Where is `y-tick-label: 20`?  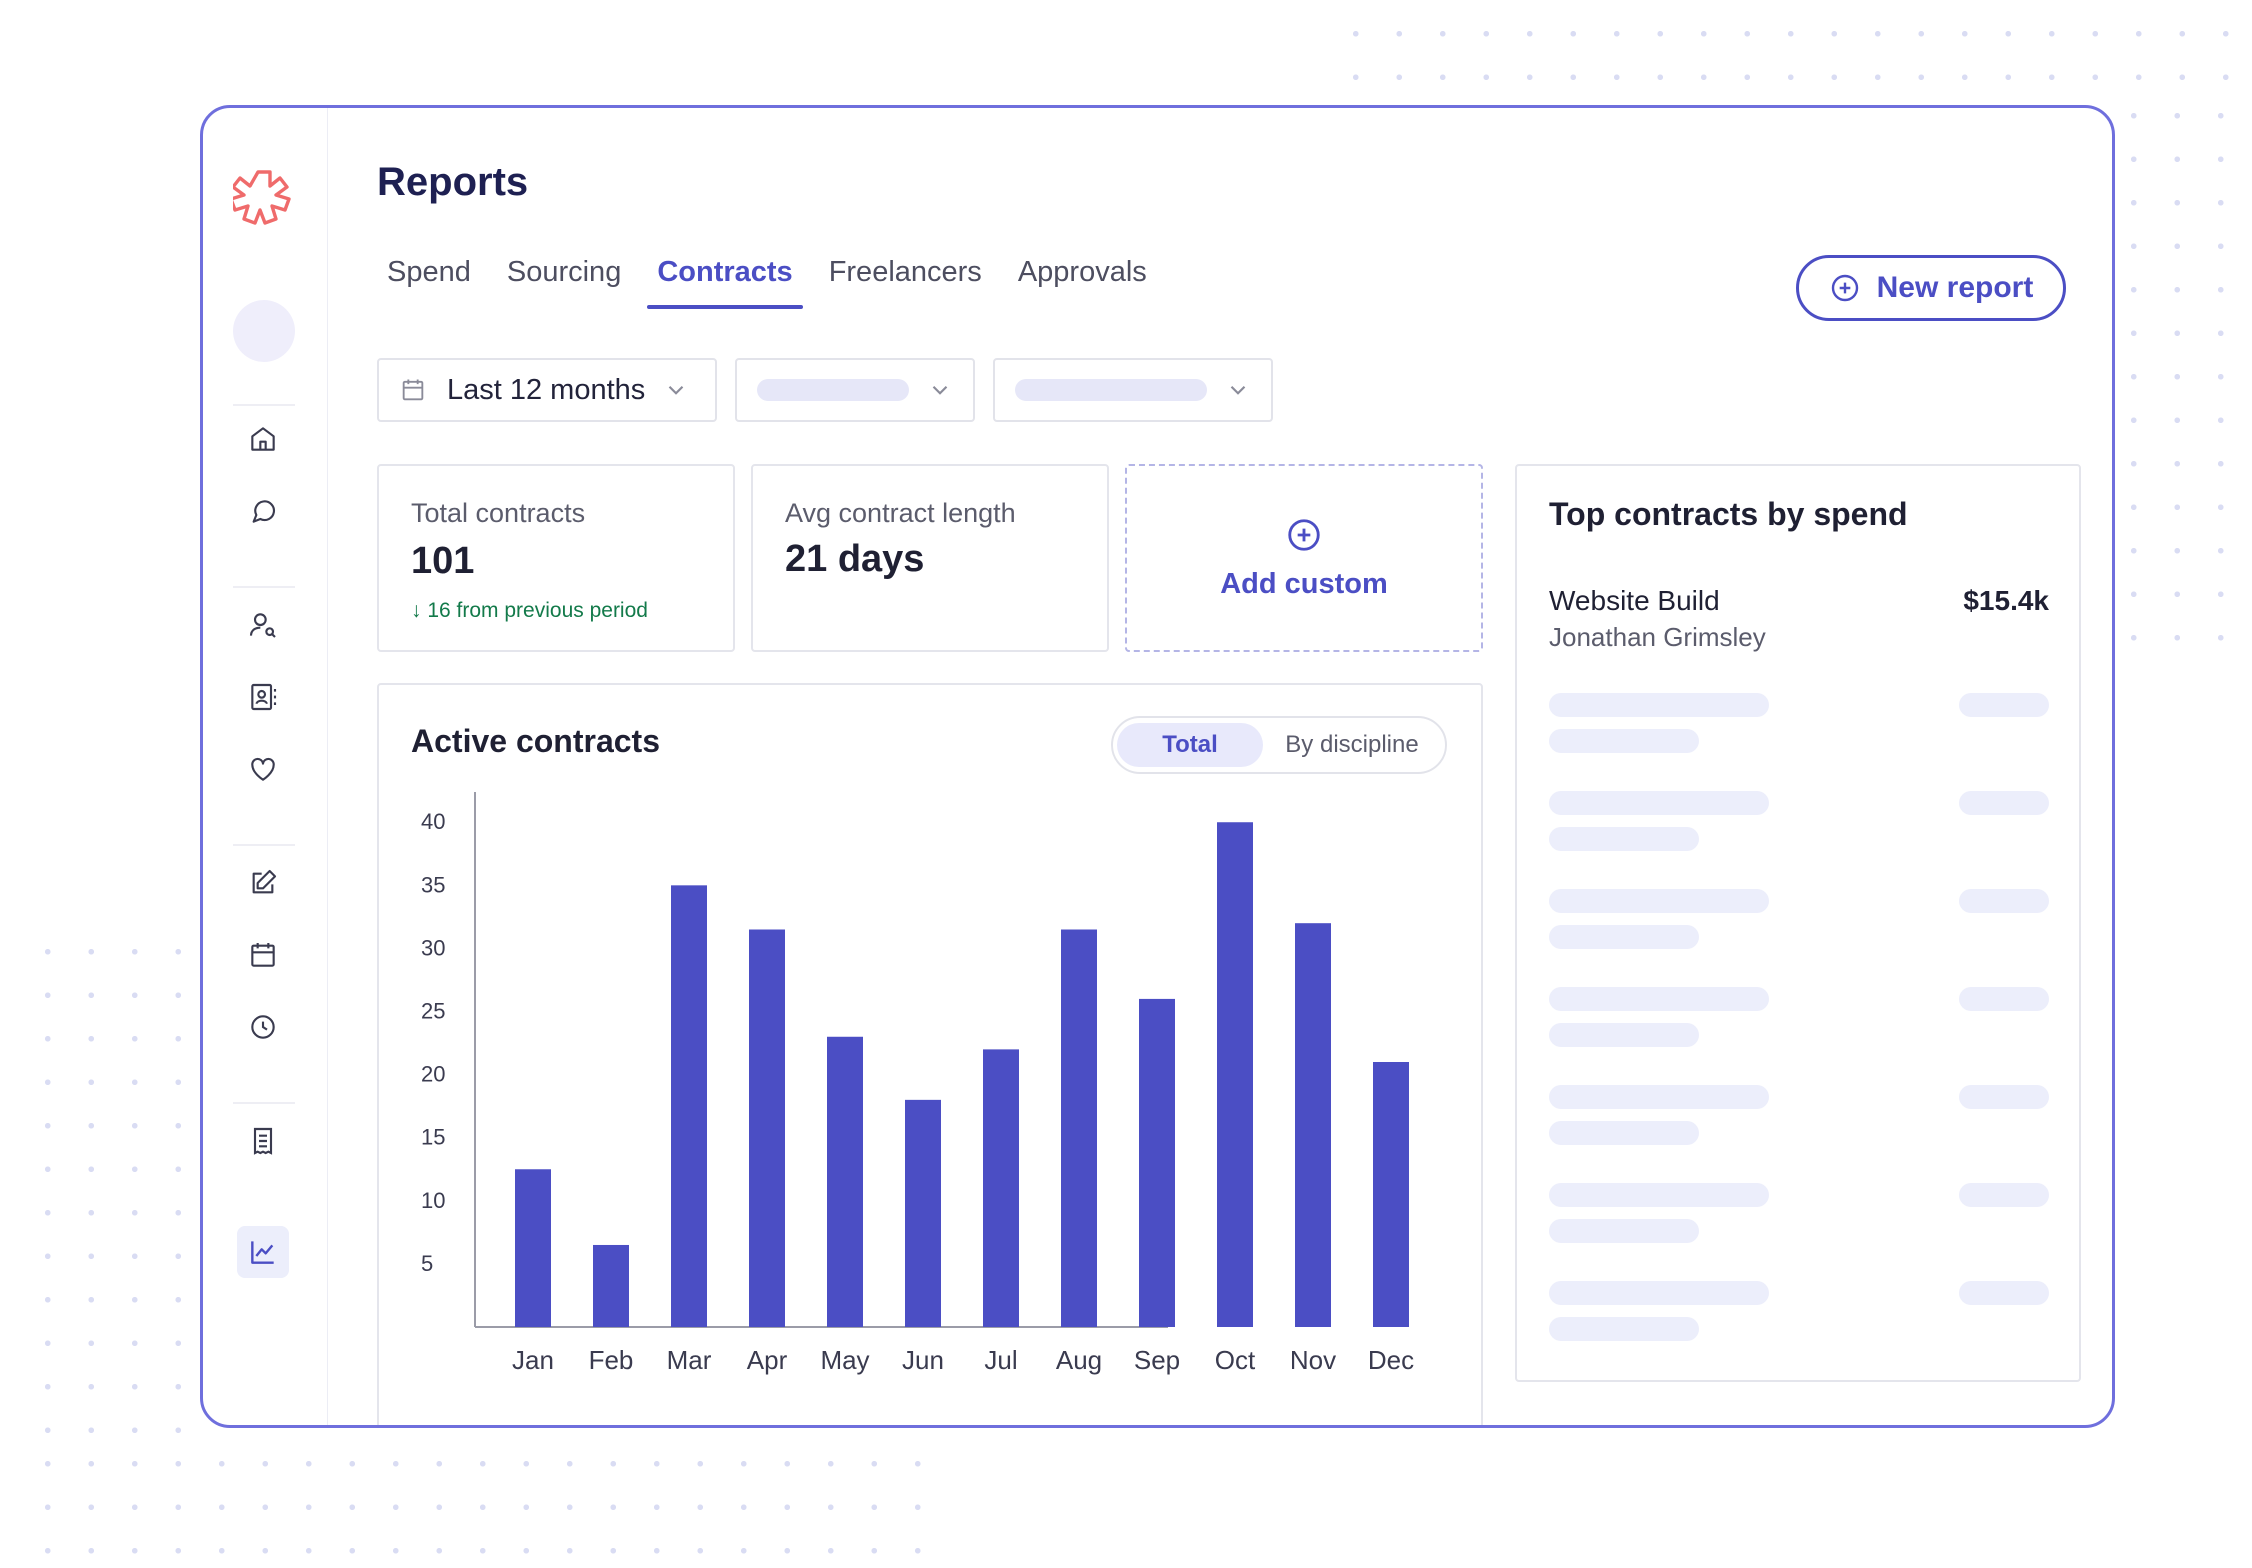
y-tick-label: 20 is located at coordinates (433, 1074).